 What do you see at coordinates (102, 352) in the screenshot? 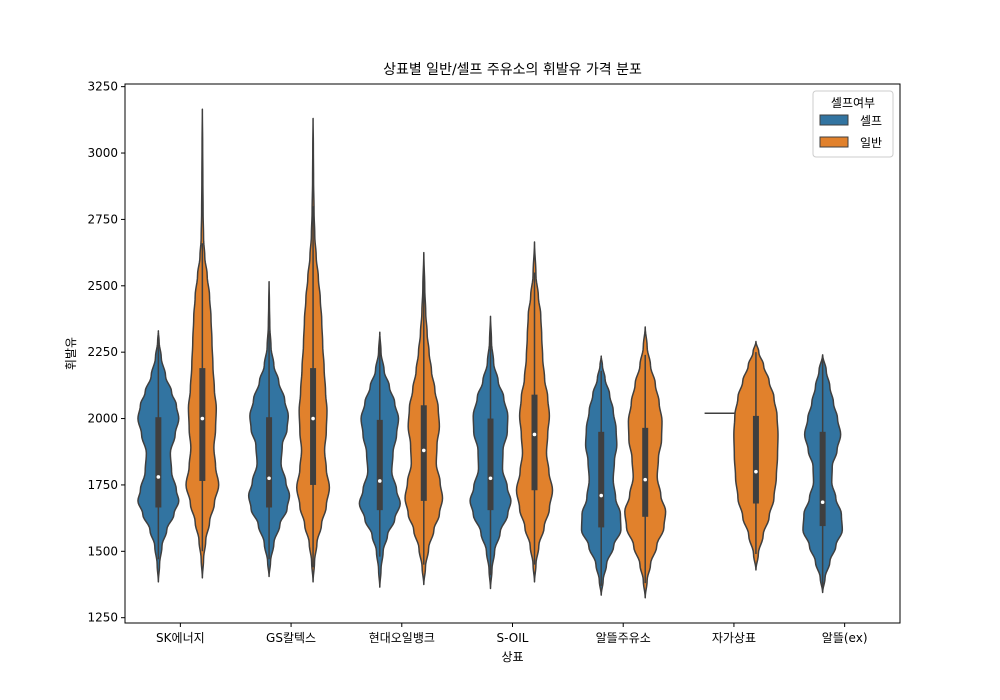
I see `y-tick-label: 2250` at bounding box center [102, 352].